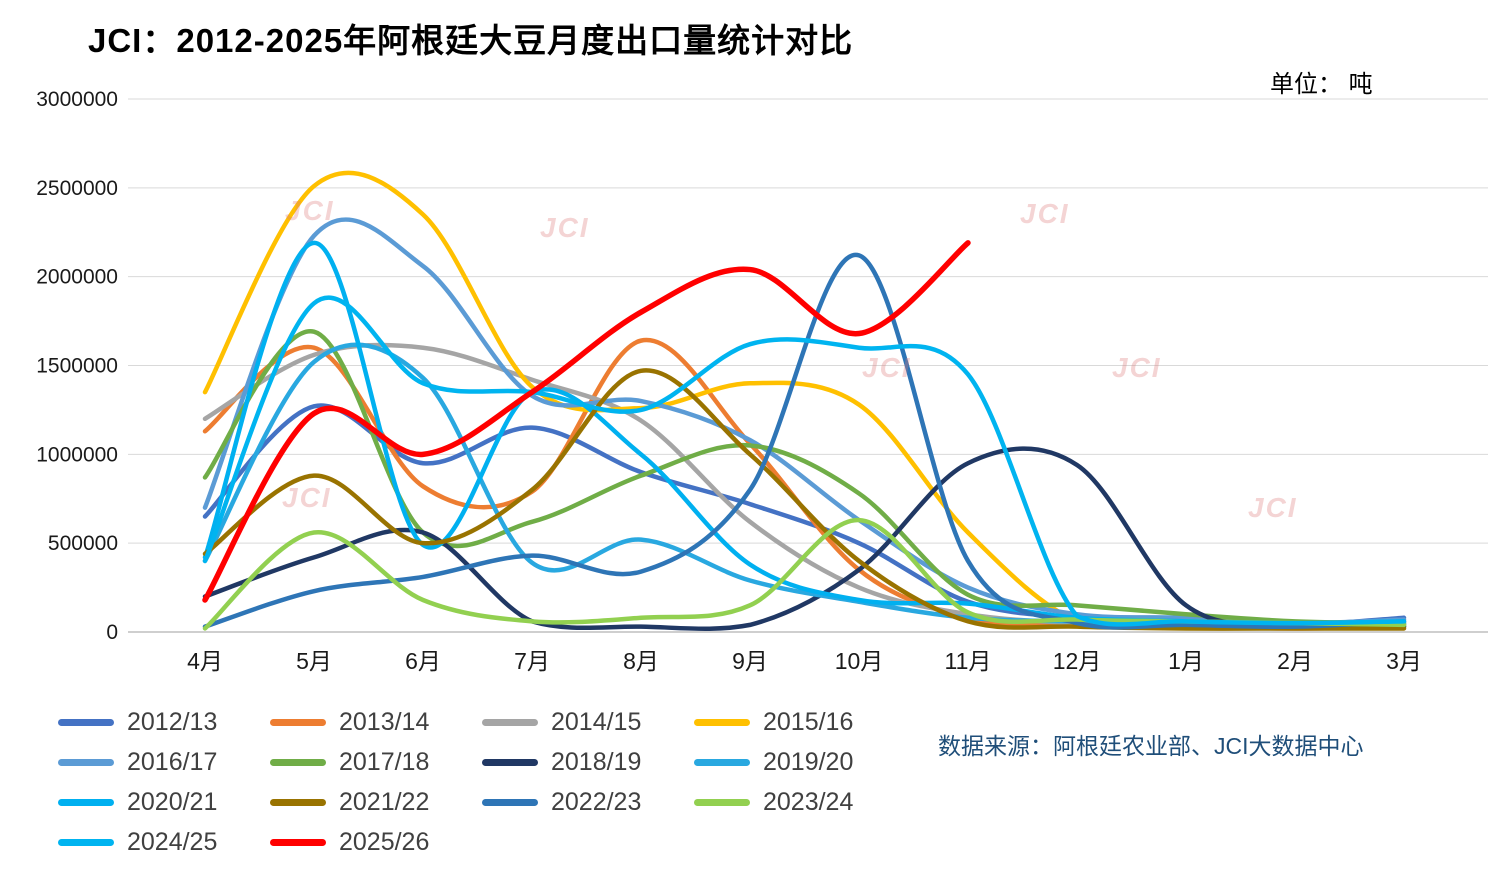  Describe the element at coordinates (423, 661) in the screenshot. I see `x-tick-label: 6月` at that location.